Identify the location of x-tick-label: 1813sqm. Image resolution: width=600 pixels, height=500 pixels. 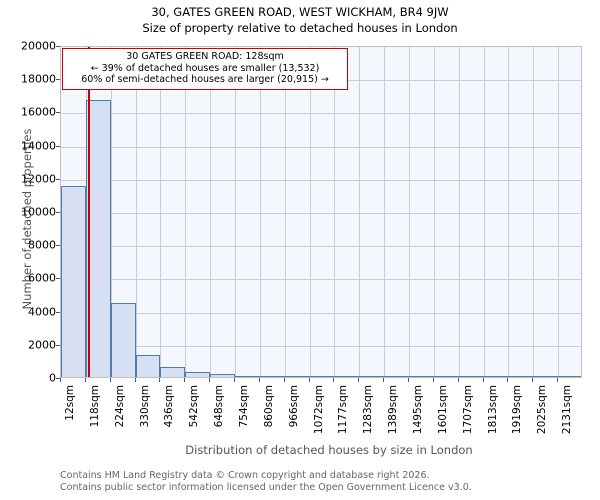
(492, 410).